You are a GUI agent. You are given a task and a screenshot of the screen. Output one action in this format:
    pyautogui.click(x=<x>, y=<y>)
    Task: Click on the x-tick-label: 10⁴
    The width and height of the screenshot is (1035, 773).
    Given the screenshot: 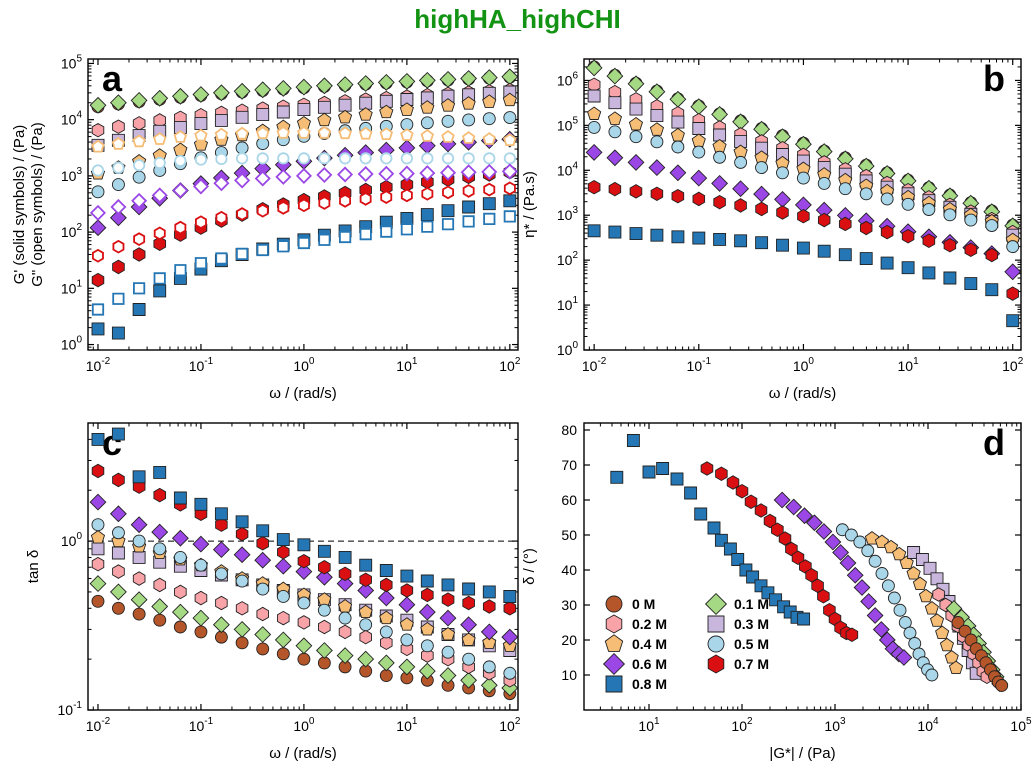 What is the action you would take?
    pyautogui.click(x=928, y=725)
    